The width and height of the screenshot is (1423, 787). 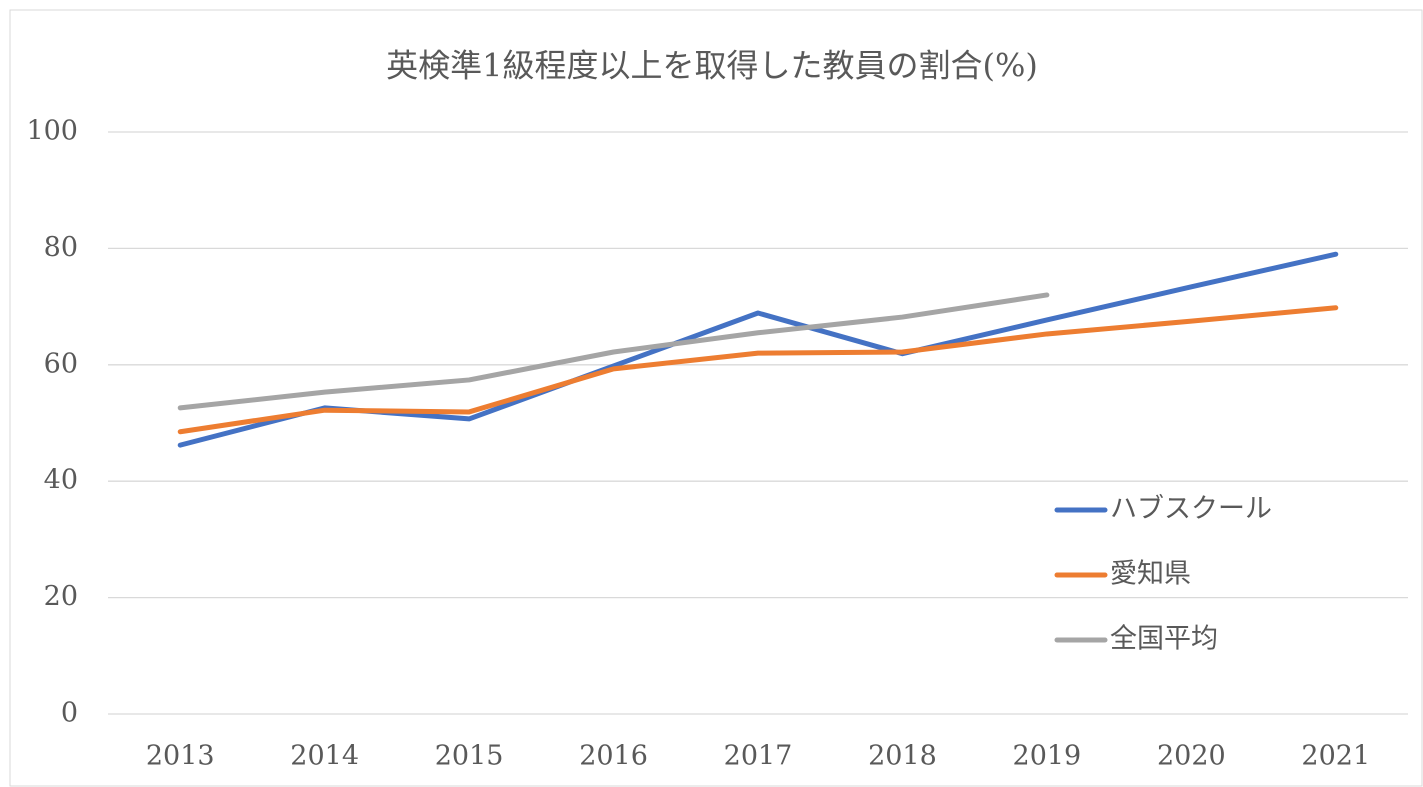 What do you see at coordinates (52, 131) in the screenshot?
I see `y-tick-label: 100` at bounding box center [52, 131].